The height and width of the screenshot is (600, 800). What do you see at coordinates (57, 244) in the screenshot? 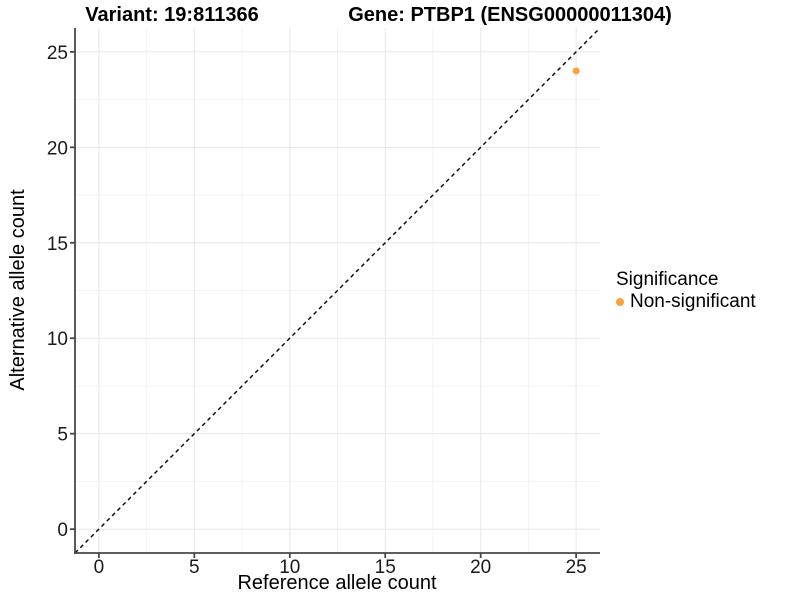
I see `y-tick-label: 15` at bounding box center [57, 244].